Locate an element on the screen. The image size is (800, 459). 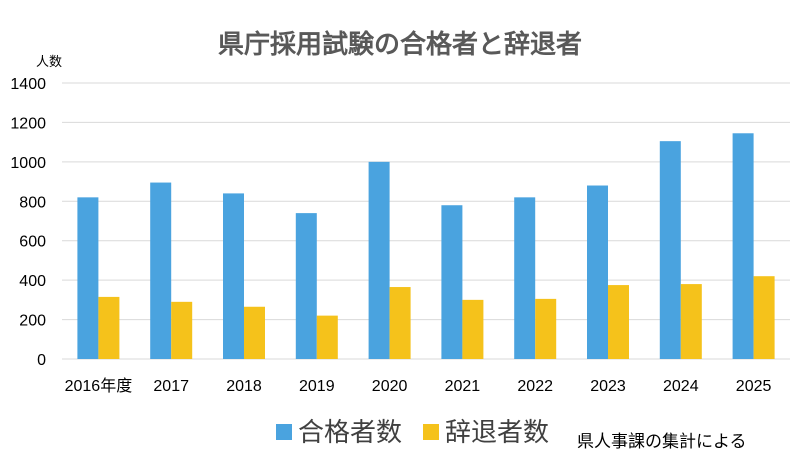
y-axis-ticks: 0 200 400 600 800 1000 1200 1400 is located at coordinates (28, 222).